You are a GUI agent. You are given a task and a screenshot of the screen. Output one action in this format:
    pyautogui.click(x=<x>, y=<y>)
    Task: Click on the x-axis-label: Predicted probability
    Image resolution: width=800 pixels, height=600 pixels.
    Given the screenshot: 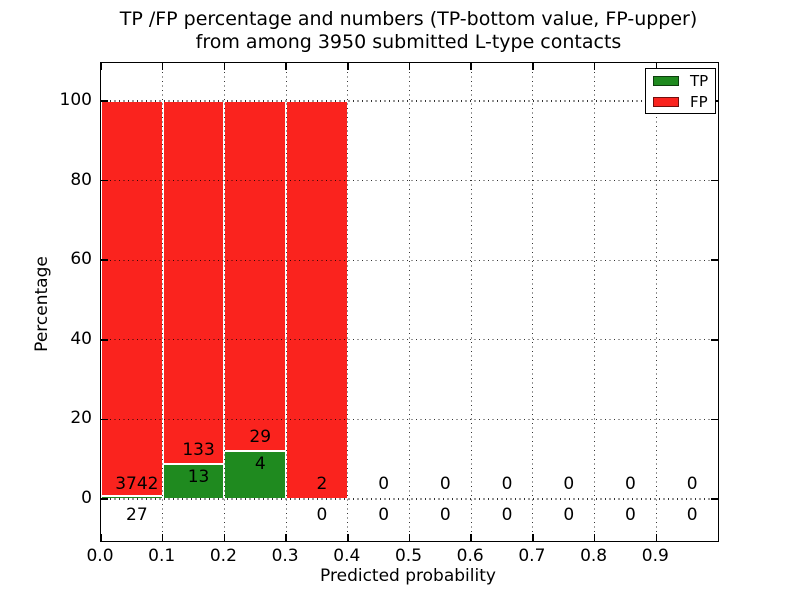 What is the action you would take?
    pyautogui.click(x=408, y=576)
    